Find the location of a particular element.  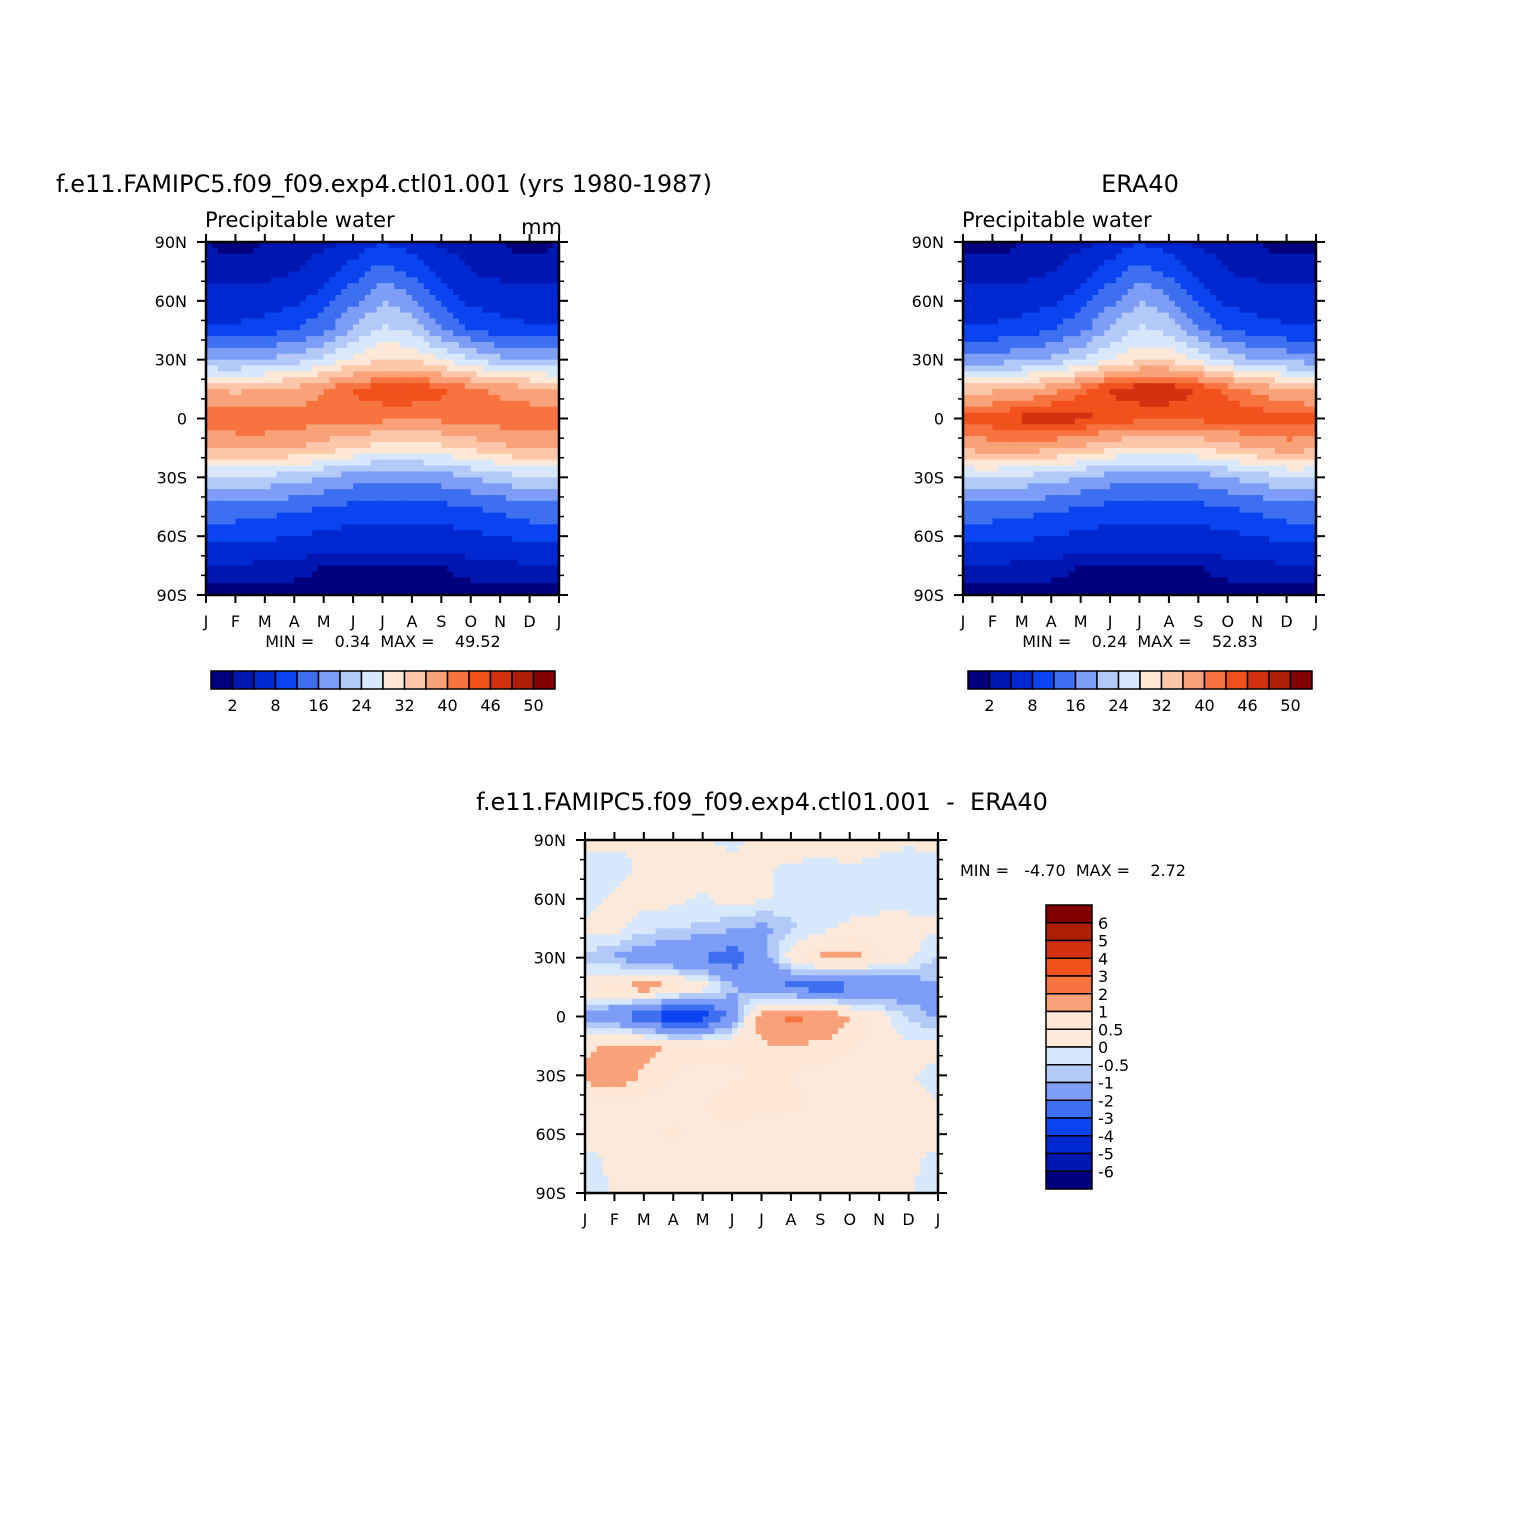

panel-model-units: mm is located at coordinates (541, 227).